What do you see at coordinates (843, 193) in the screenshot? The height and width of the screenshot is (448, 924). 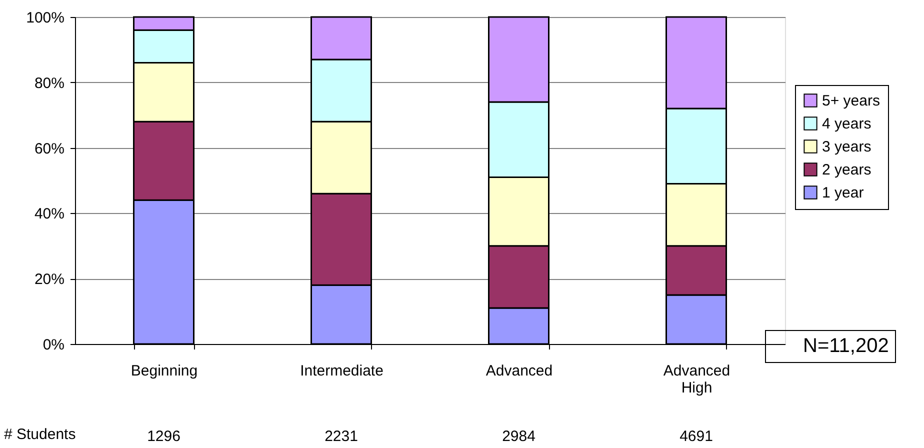 I see `legend-label: 1 year` at bounding box center [843, 193].